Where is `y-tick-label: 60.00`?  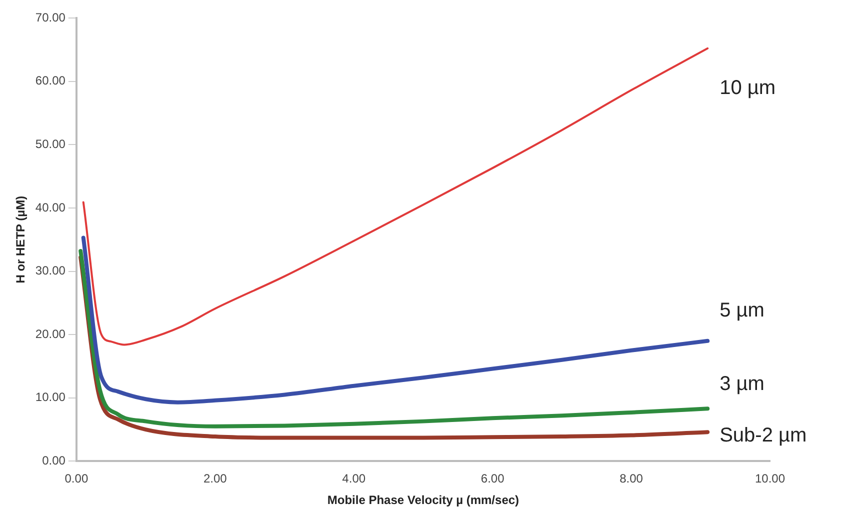
y-tick-label: 60.00 is located at coordinates (50, 81).